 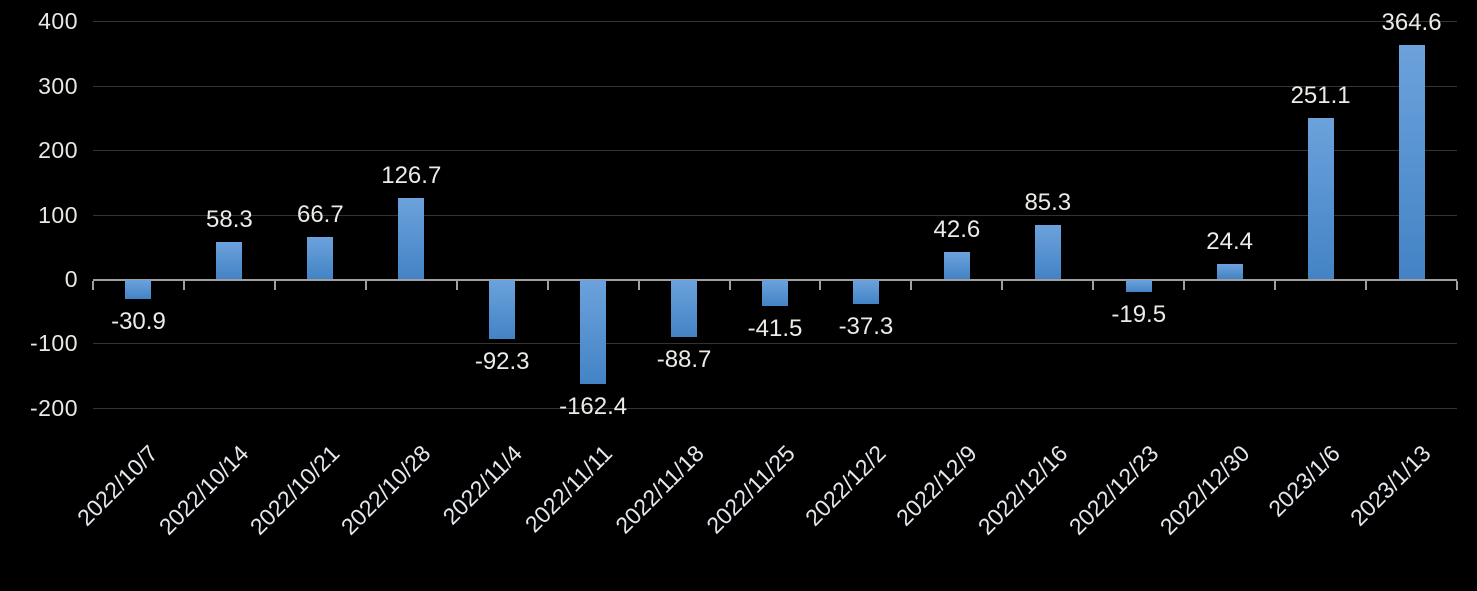 What do you see at coordinates (320, 214) in the screenshot?
I see `bar-value-label: 66.7` at bounding box center [320, 214].